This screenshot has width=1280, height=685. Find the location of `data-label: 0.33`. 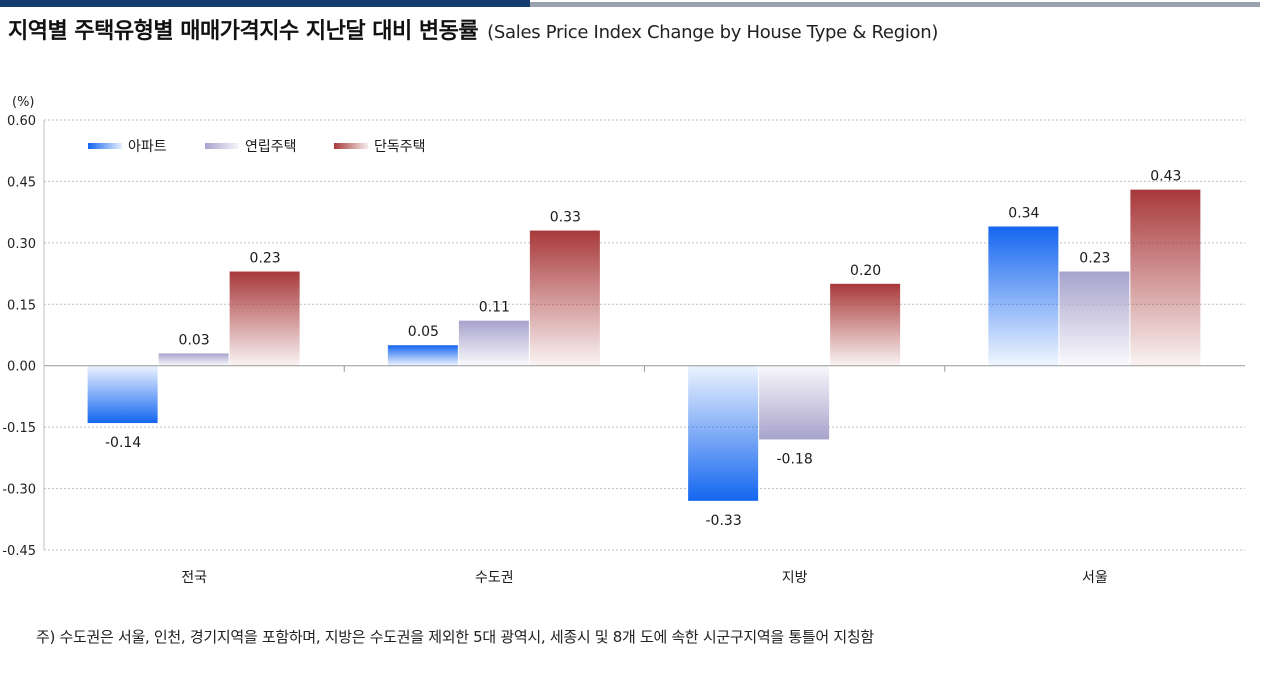

data-label: 0.33 is located at coordinates (565, 218).